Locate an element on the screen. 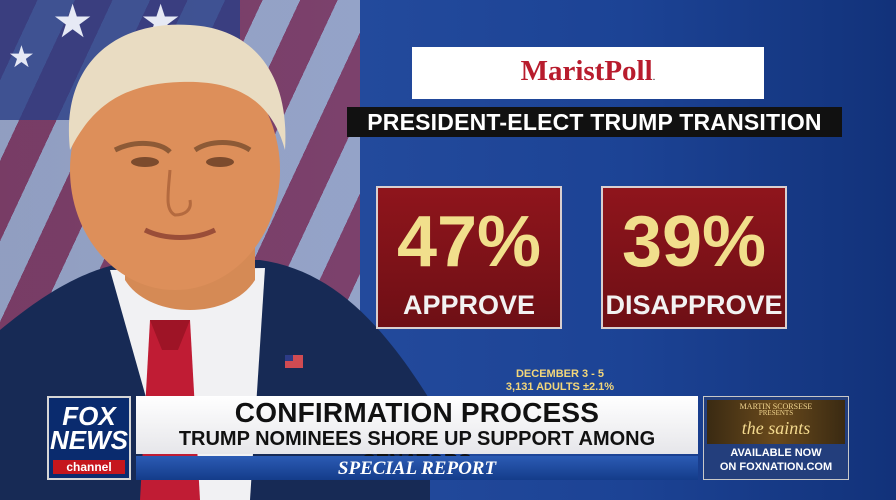 Image resolution: width=896 pixels, height=500 pixels. network-logo-line2: NEWS is located at coordinates (89, 440).